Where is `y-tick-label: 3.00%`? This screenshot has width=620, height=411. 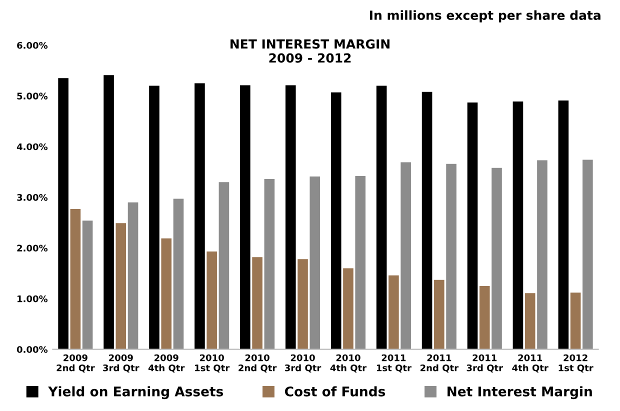
y-tick-label: 3.00% is located at coordinates (32, 197).